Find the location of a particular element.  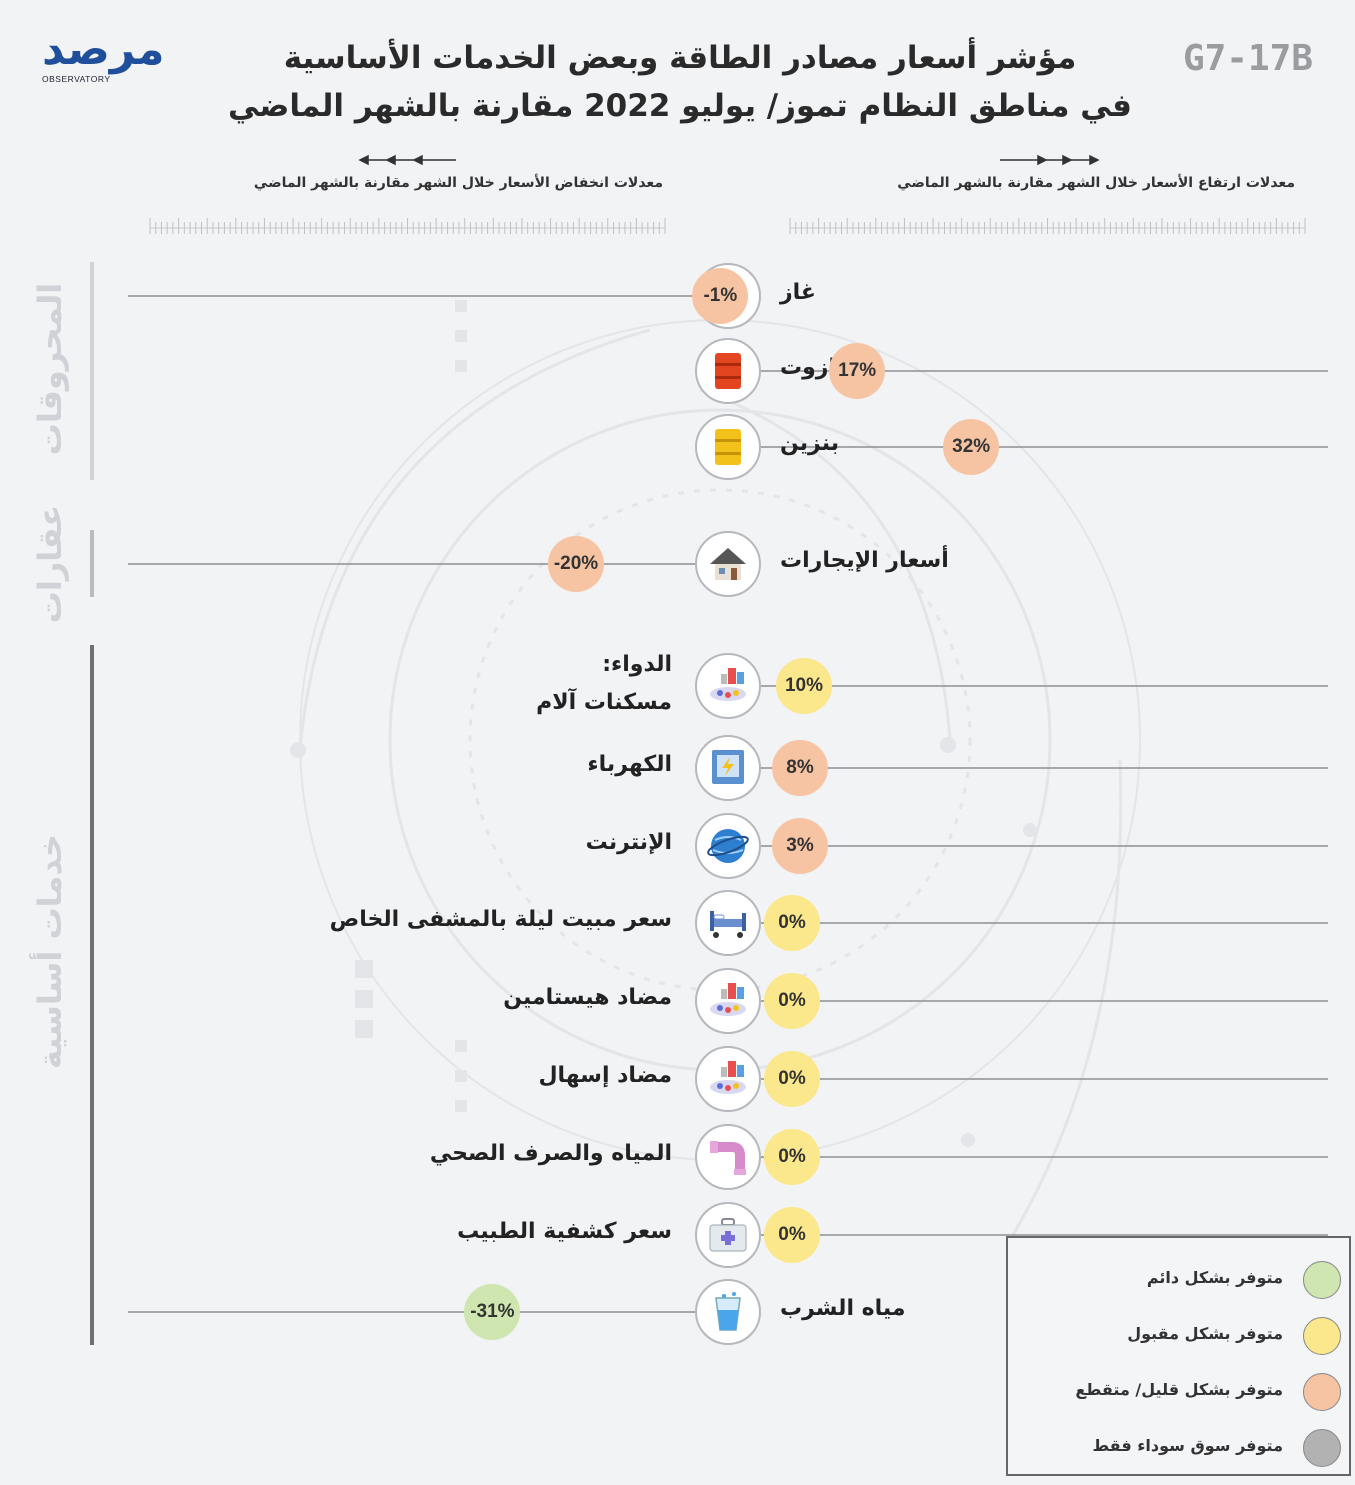

value-bubble: 10% is located at coordinates (804, 686).